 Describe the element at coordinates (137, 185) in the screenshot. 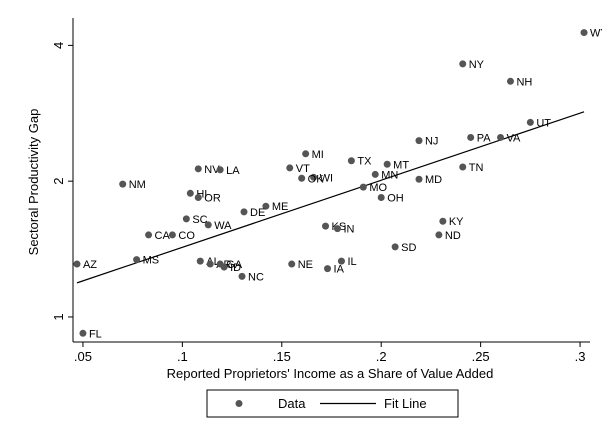

I see `point-label: NM` at that location.